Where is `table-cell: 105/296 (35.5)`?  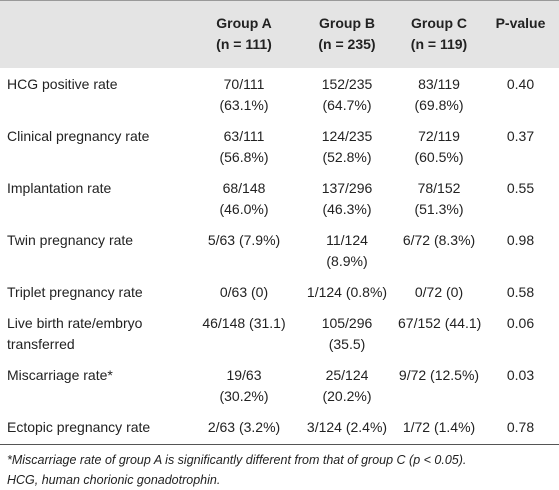 table-cell: 105/296 (35.5) is located at coordinates (347, 333).